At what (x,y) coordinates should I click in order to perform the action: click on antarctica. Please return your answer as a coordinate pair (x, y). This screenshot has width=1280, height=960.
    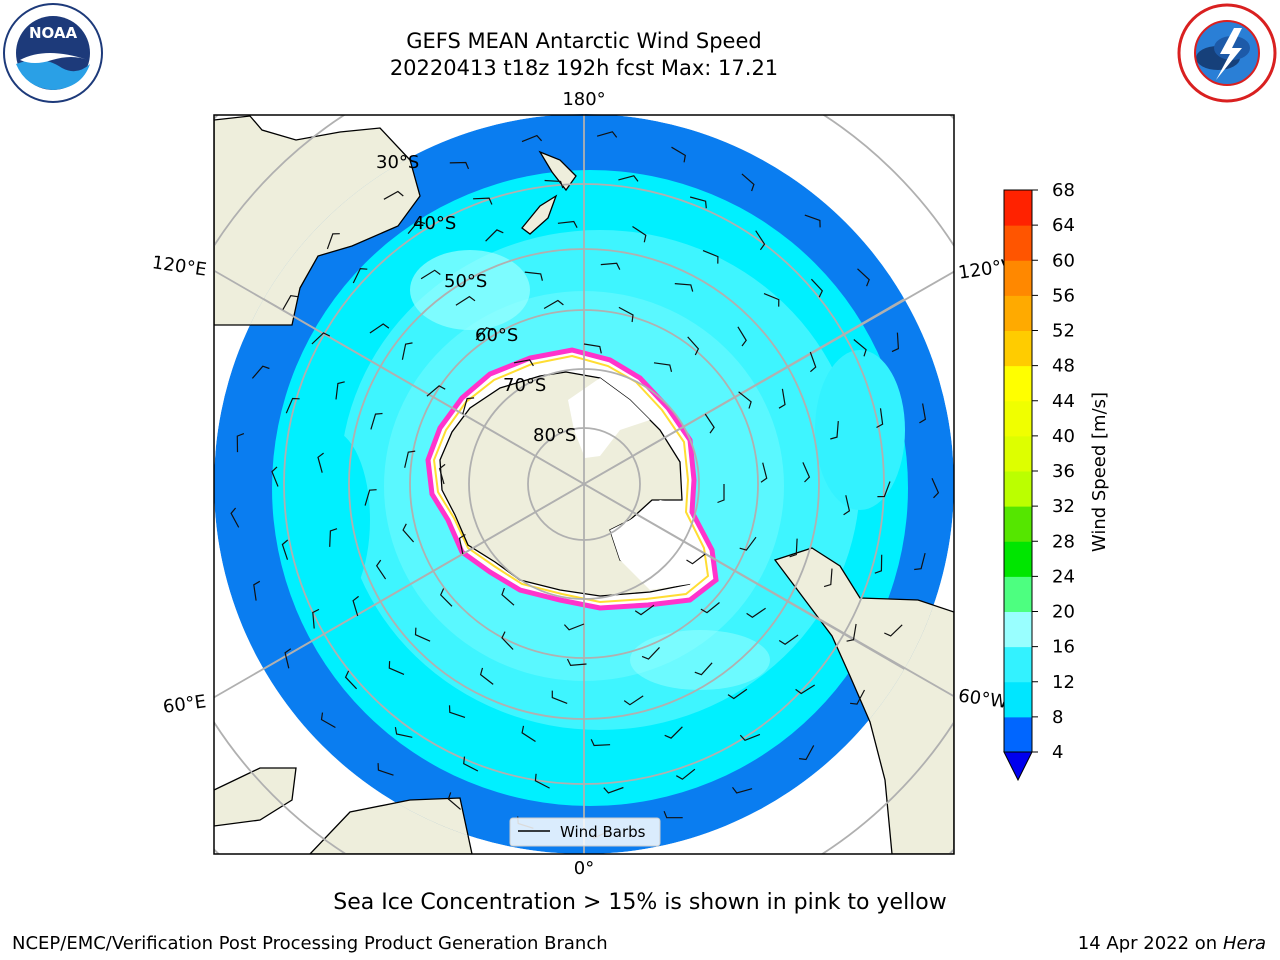
    Looking at the image, I should click on (565, 484).